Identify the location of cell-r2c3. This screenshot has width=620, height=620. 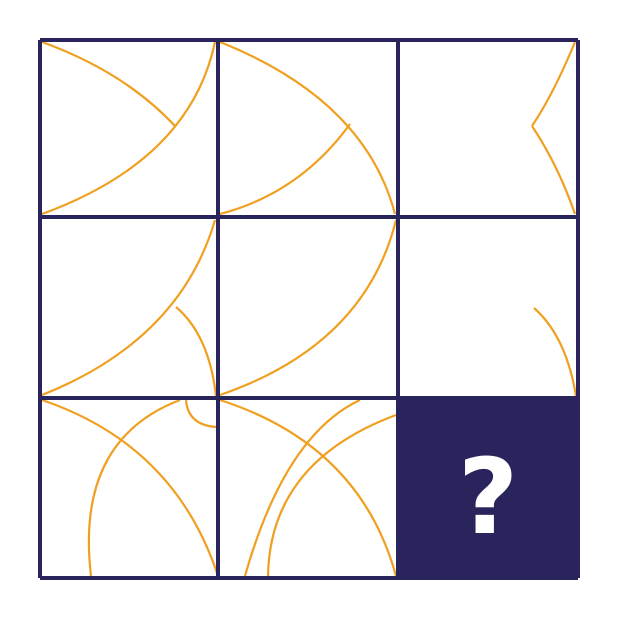
(555, 352).